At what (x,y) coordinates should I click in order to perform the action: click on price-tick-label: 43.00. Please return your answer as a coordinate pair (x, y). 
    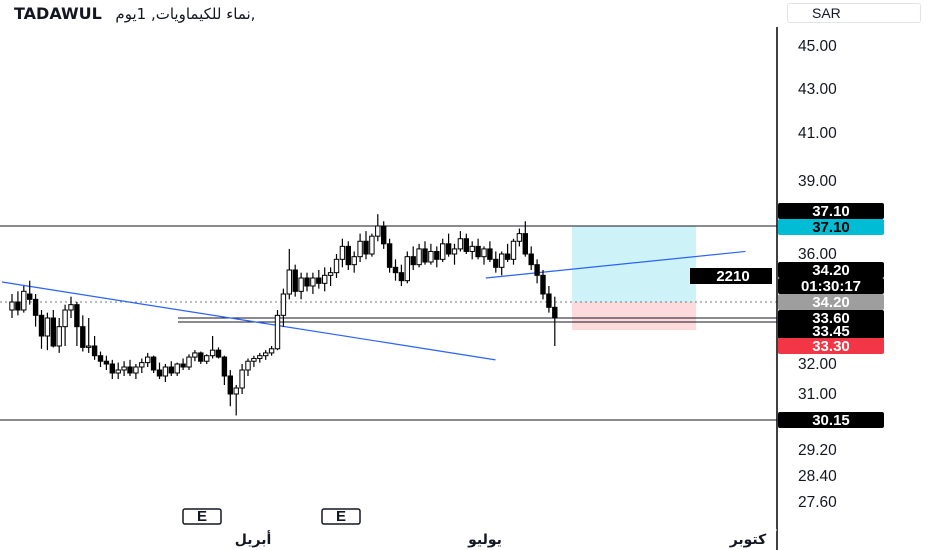
    Looking at the image, I should click on (817, 89).